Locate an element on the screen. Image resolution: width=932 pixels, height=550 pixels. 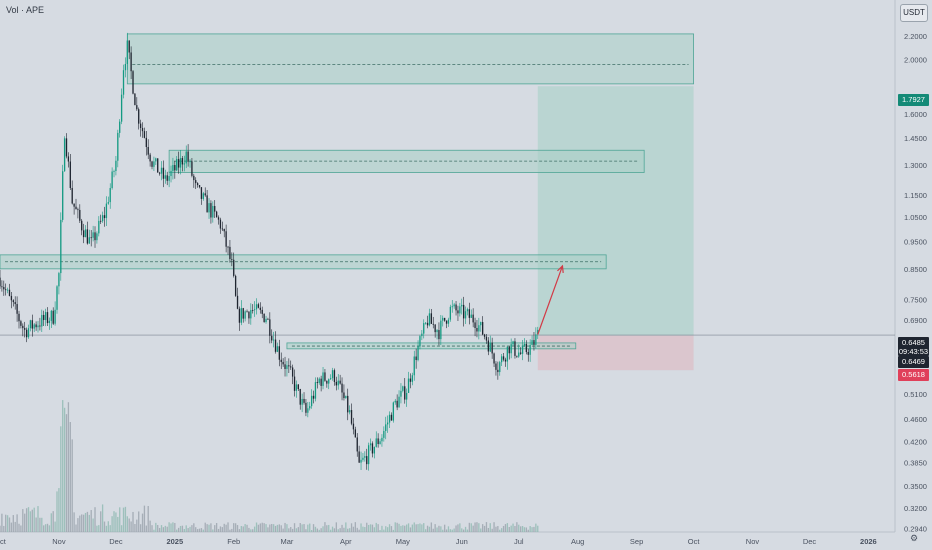
price-tick-label: 1.4500 is located at coordinates (915, 138).